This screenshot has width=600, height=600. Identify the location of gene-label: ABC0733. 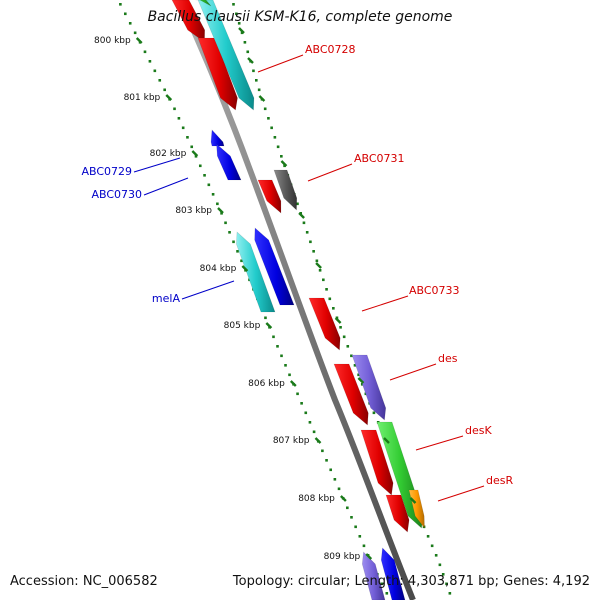
(434, 290).